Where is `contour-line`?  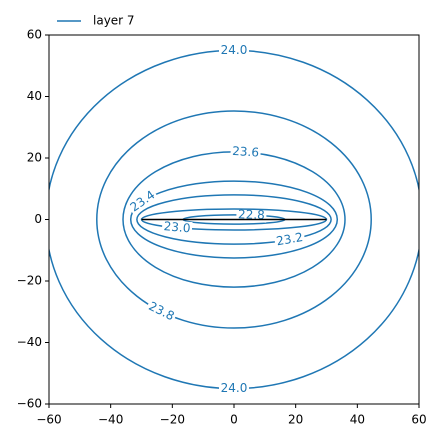
contour-line is located at coordinates (234, 219).